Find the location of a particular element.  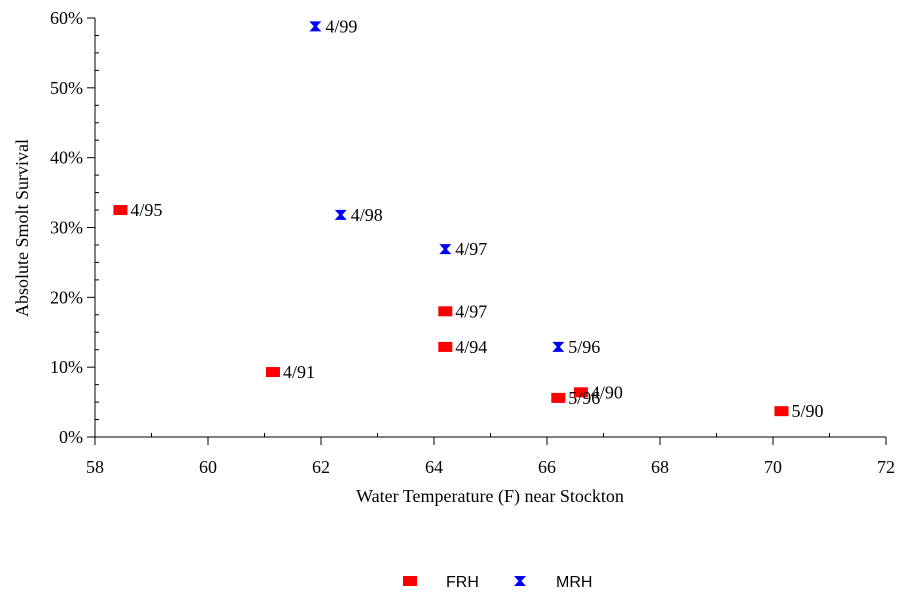

x-axis: 58 60 62 64 66 68 70 72 is located at coordinates (490, 455).